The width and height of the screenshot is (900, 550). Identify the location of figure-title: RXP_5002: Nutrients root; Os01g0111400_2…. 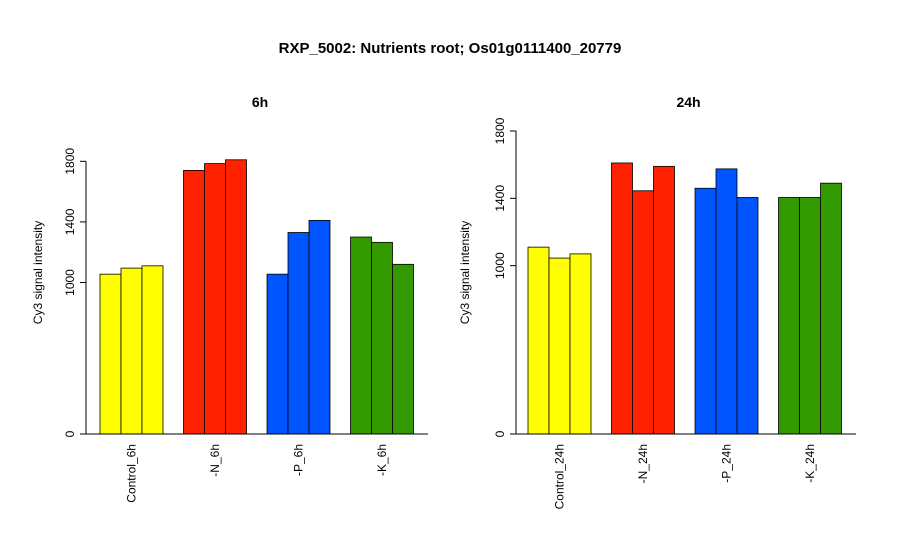
(450, 48).